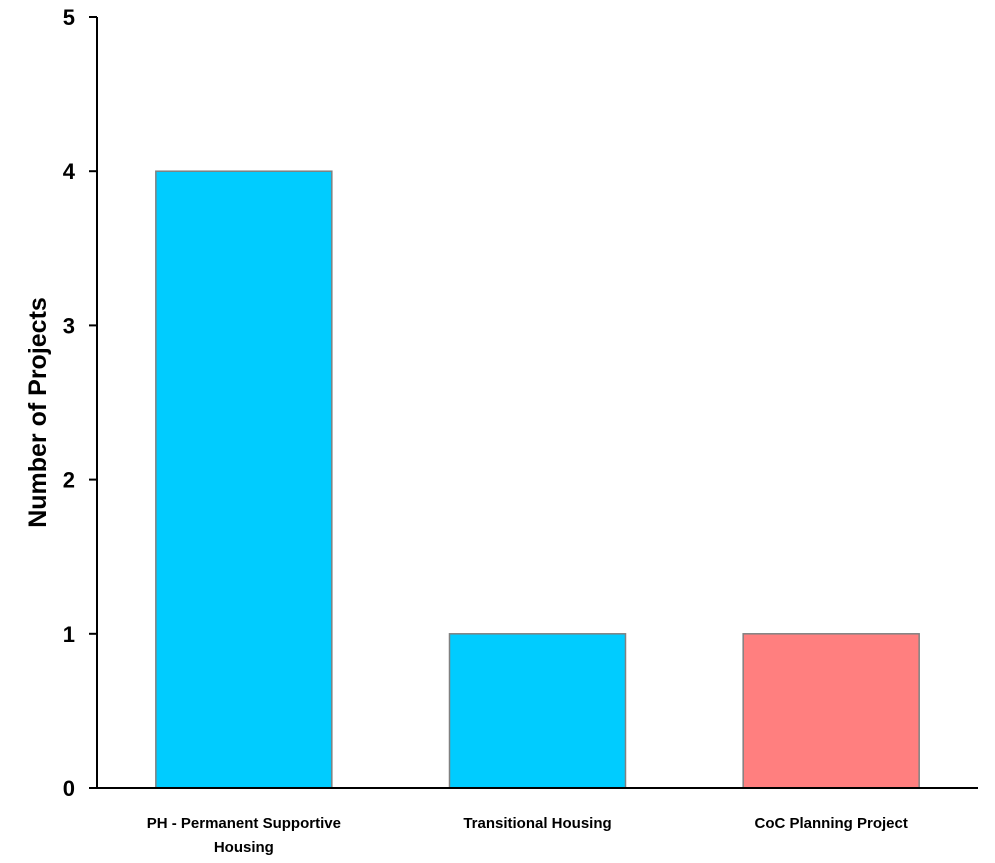  I want to click on x-category-label-line: Housing, so click(244, 847).